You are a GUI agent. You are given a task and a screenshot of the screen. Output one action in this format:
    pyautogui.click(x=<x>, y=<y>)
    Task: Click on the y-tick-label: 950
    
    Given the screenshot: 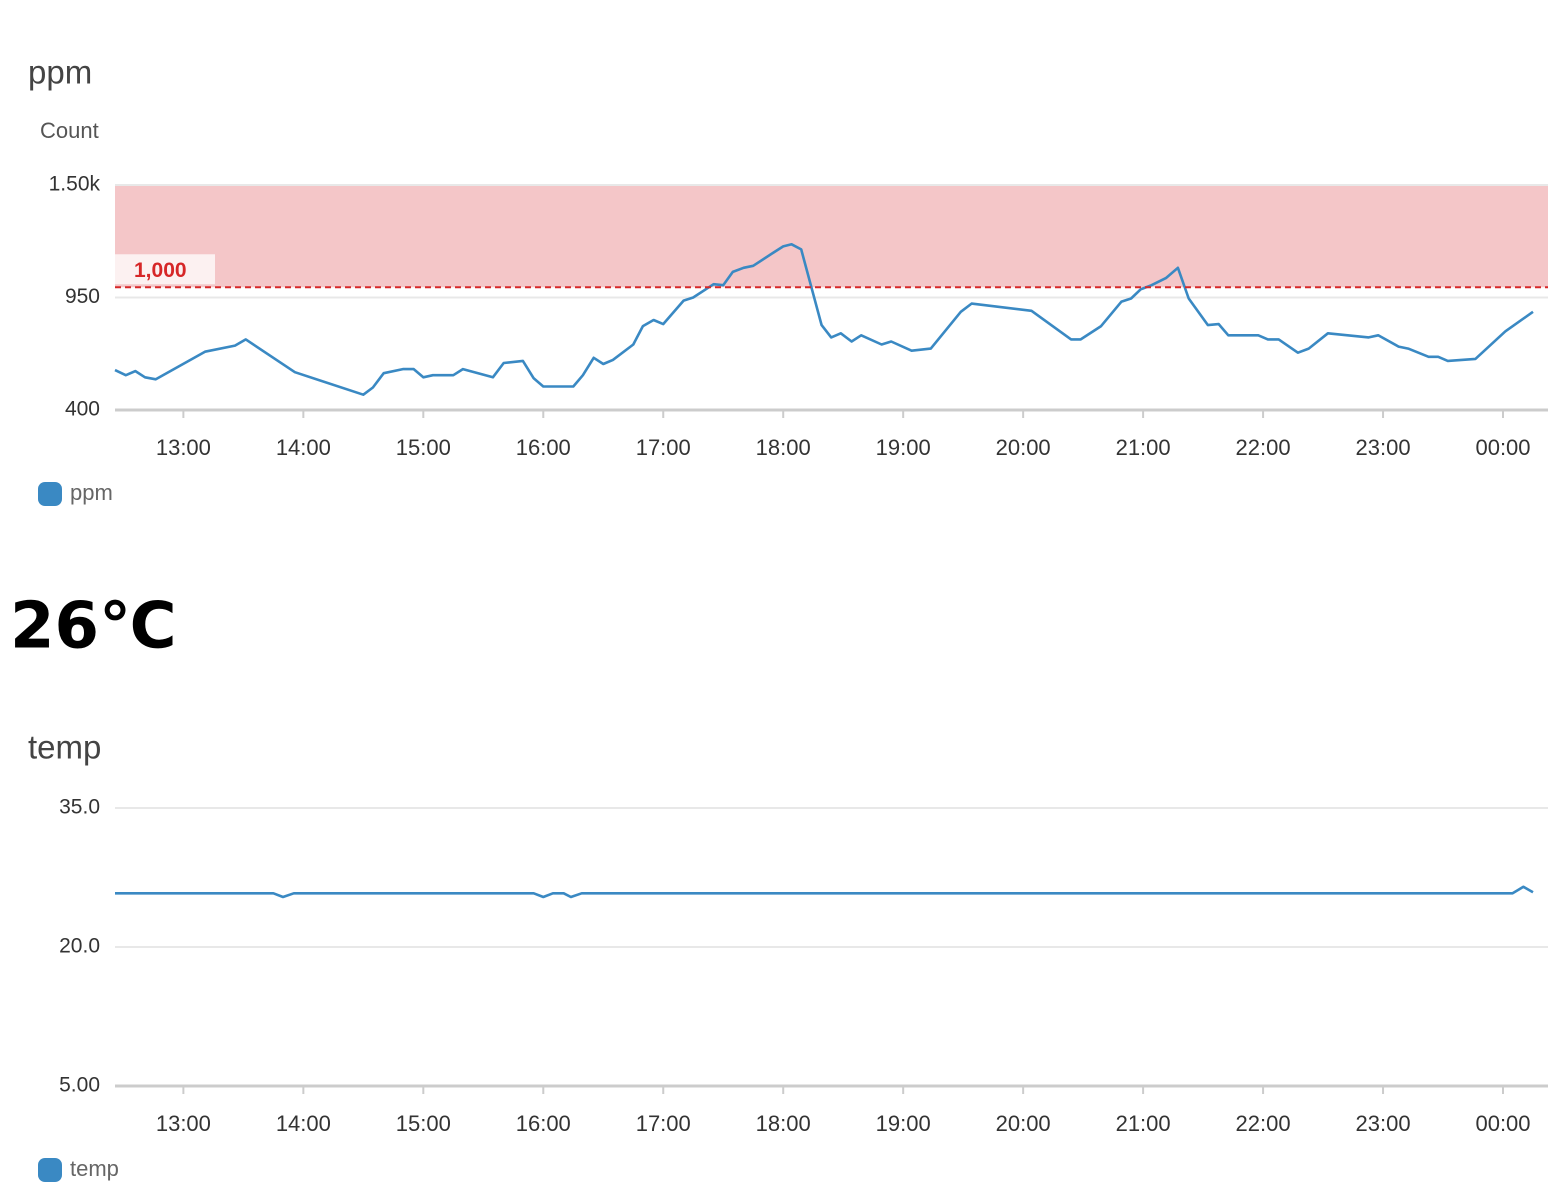 What is the action you would take?
    pyautogui.click(x=82, y=296)
    